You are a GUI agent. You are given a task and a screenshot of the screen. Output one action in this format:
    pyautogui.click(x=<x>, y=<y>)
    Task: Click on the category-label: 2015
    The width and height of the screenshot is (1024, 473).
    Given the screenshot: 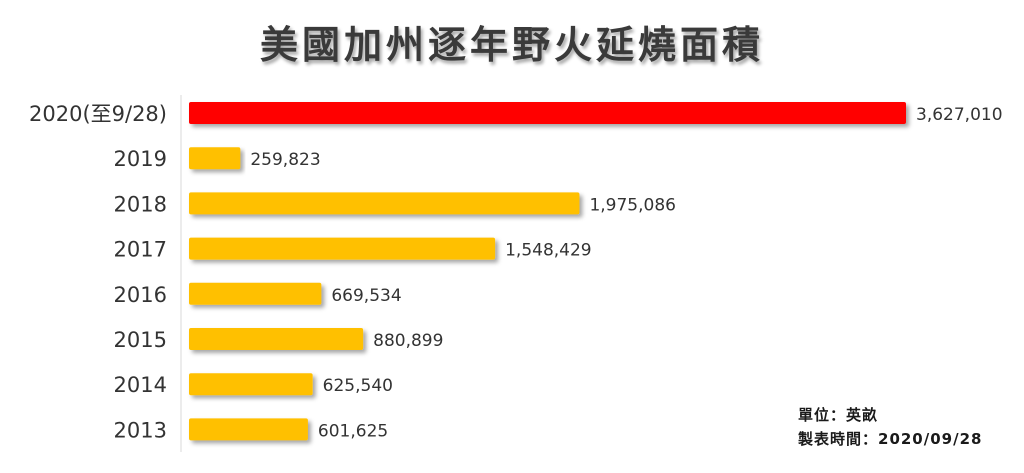 What is the action you would take?
    pyautogui.click(x=140, y=340)
    